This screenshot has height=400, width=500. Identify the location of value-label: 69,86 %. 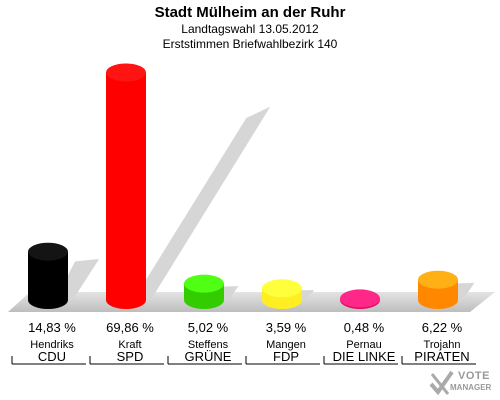
(130, 327).